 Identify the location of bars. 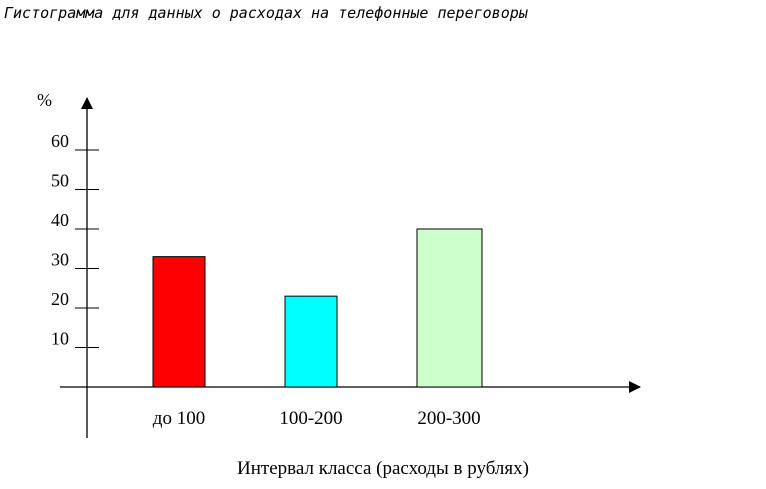
(317, 308).